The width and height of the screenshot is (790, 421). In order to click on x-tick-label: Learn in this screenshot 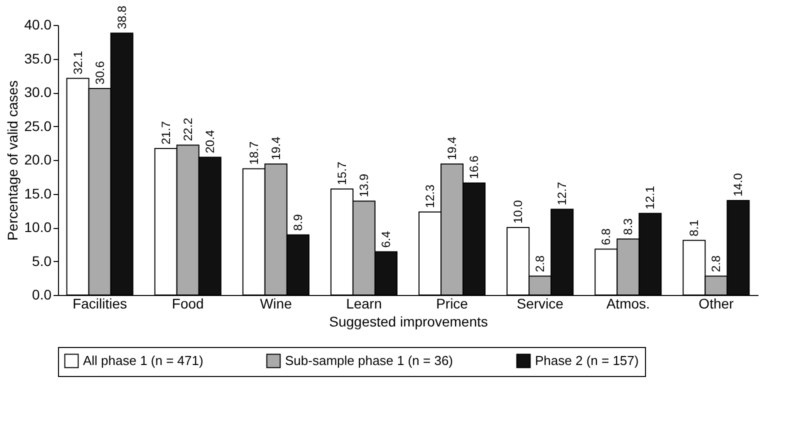, I will do `click(364, 304)`.